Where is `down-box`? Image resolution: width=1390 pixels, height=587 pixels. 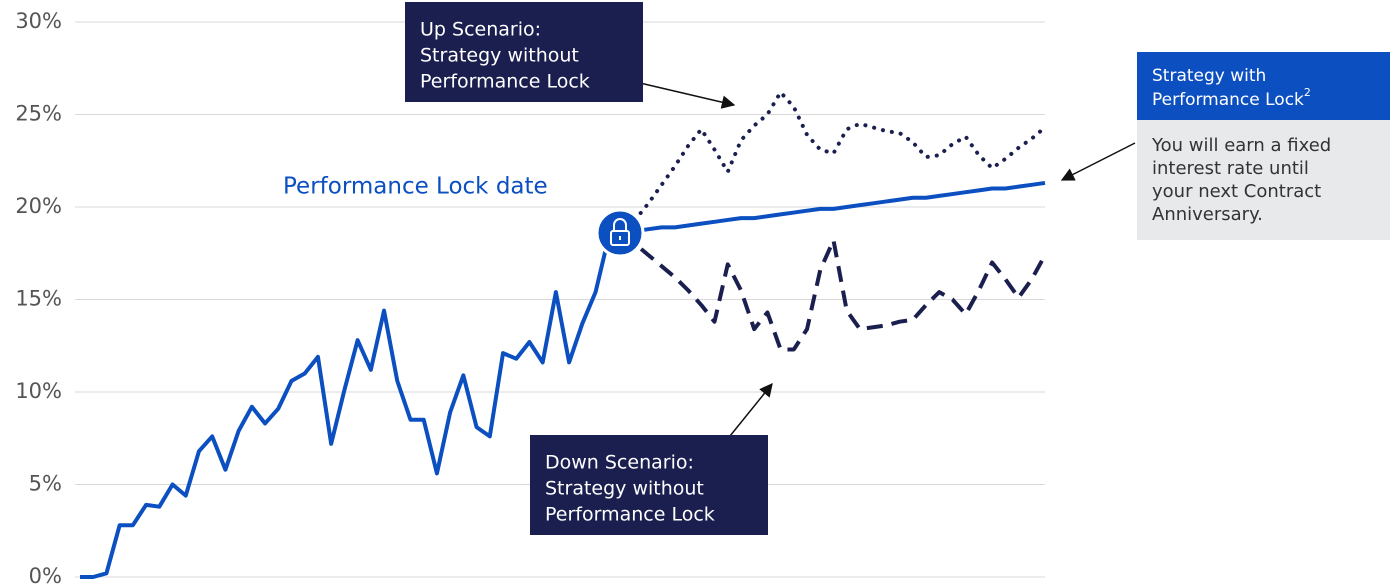 down-box is located at coordinates (649, 485).